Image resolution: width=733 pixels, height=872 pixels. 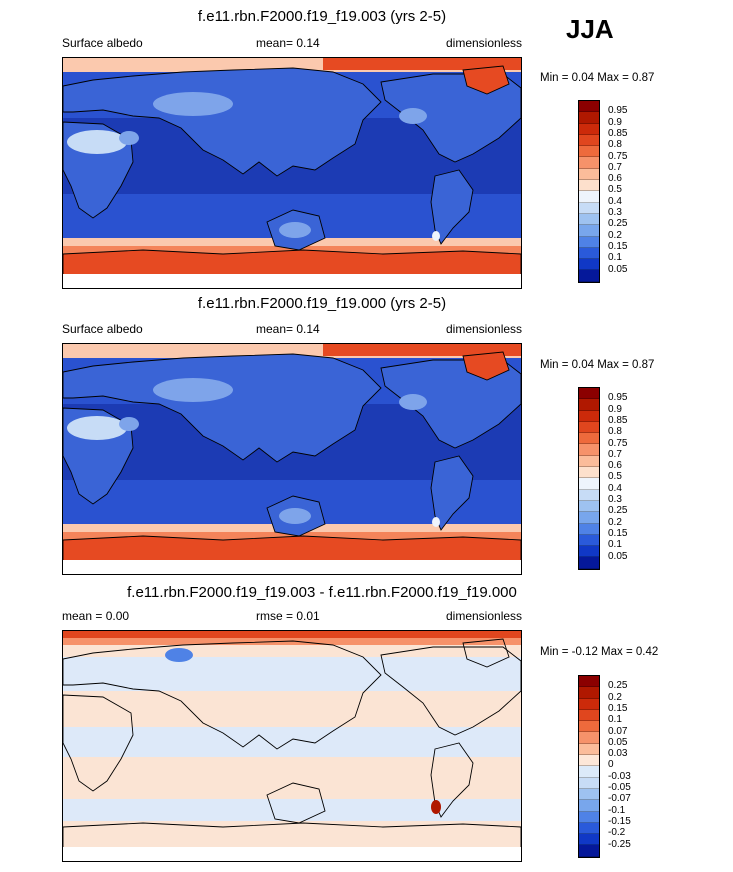 I want to click on diff-band-southern, so click(x=292, y=810).